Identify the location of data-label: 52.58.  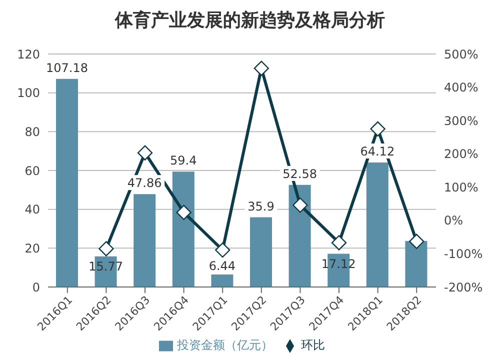
(299, 173).